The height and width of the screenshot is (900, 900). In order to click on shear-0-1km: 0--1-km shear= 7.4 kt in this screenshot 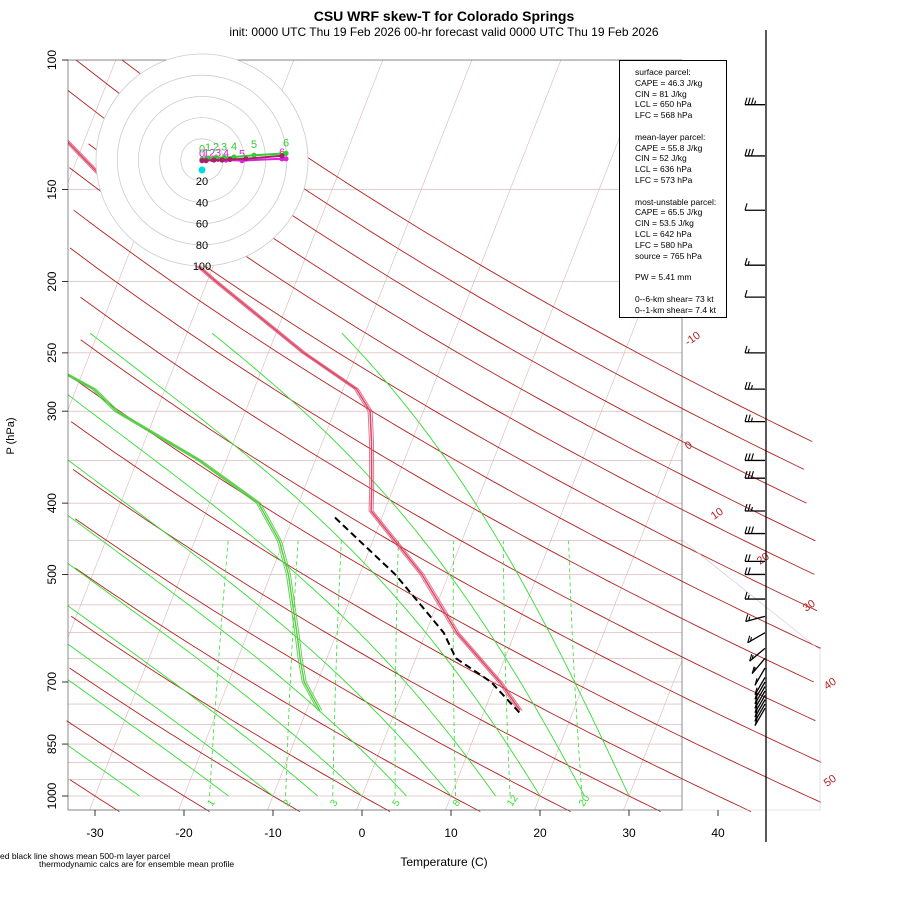, I will do `click(676, 309)`.